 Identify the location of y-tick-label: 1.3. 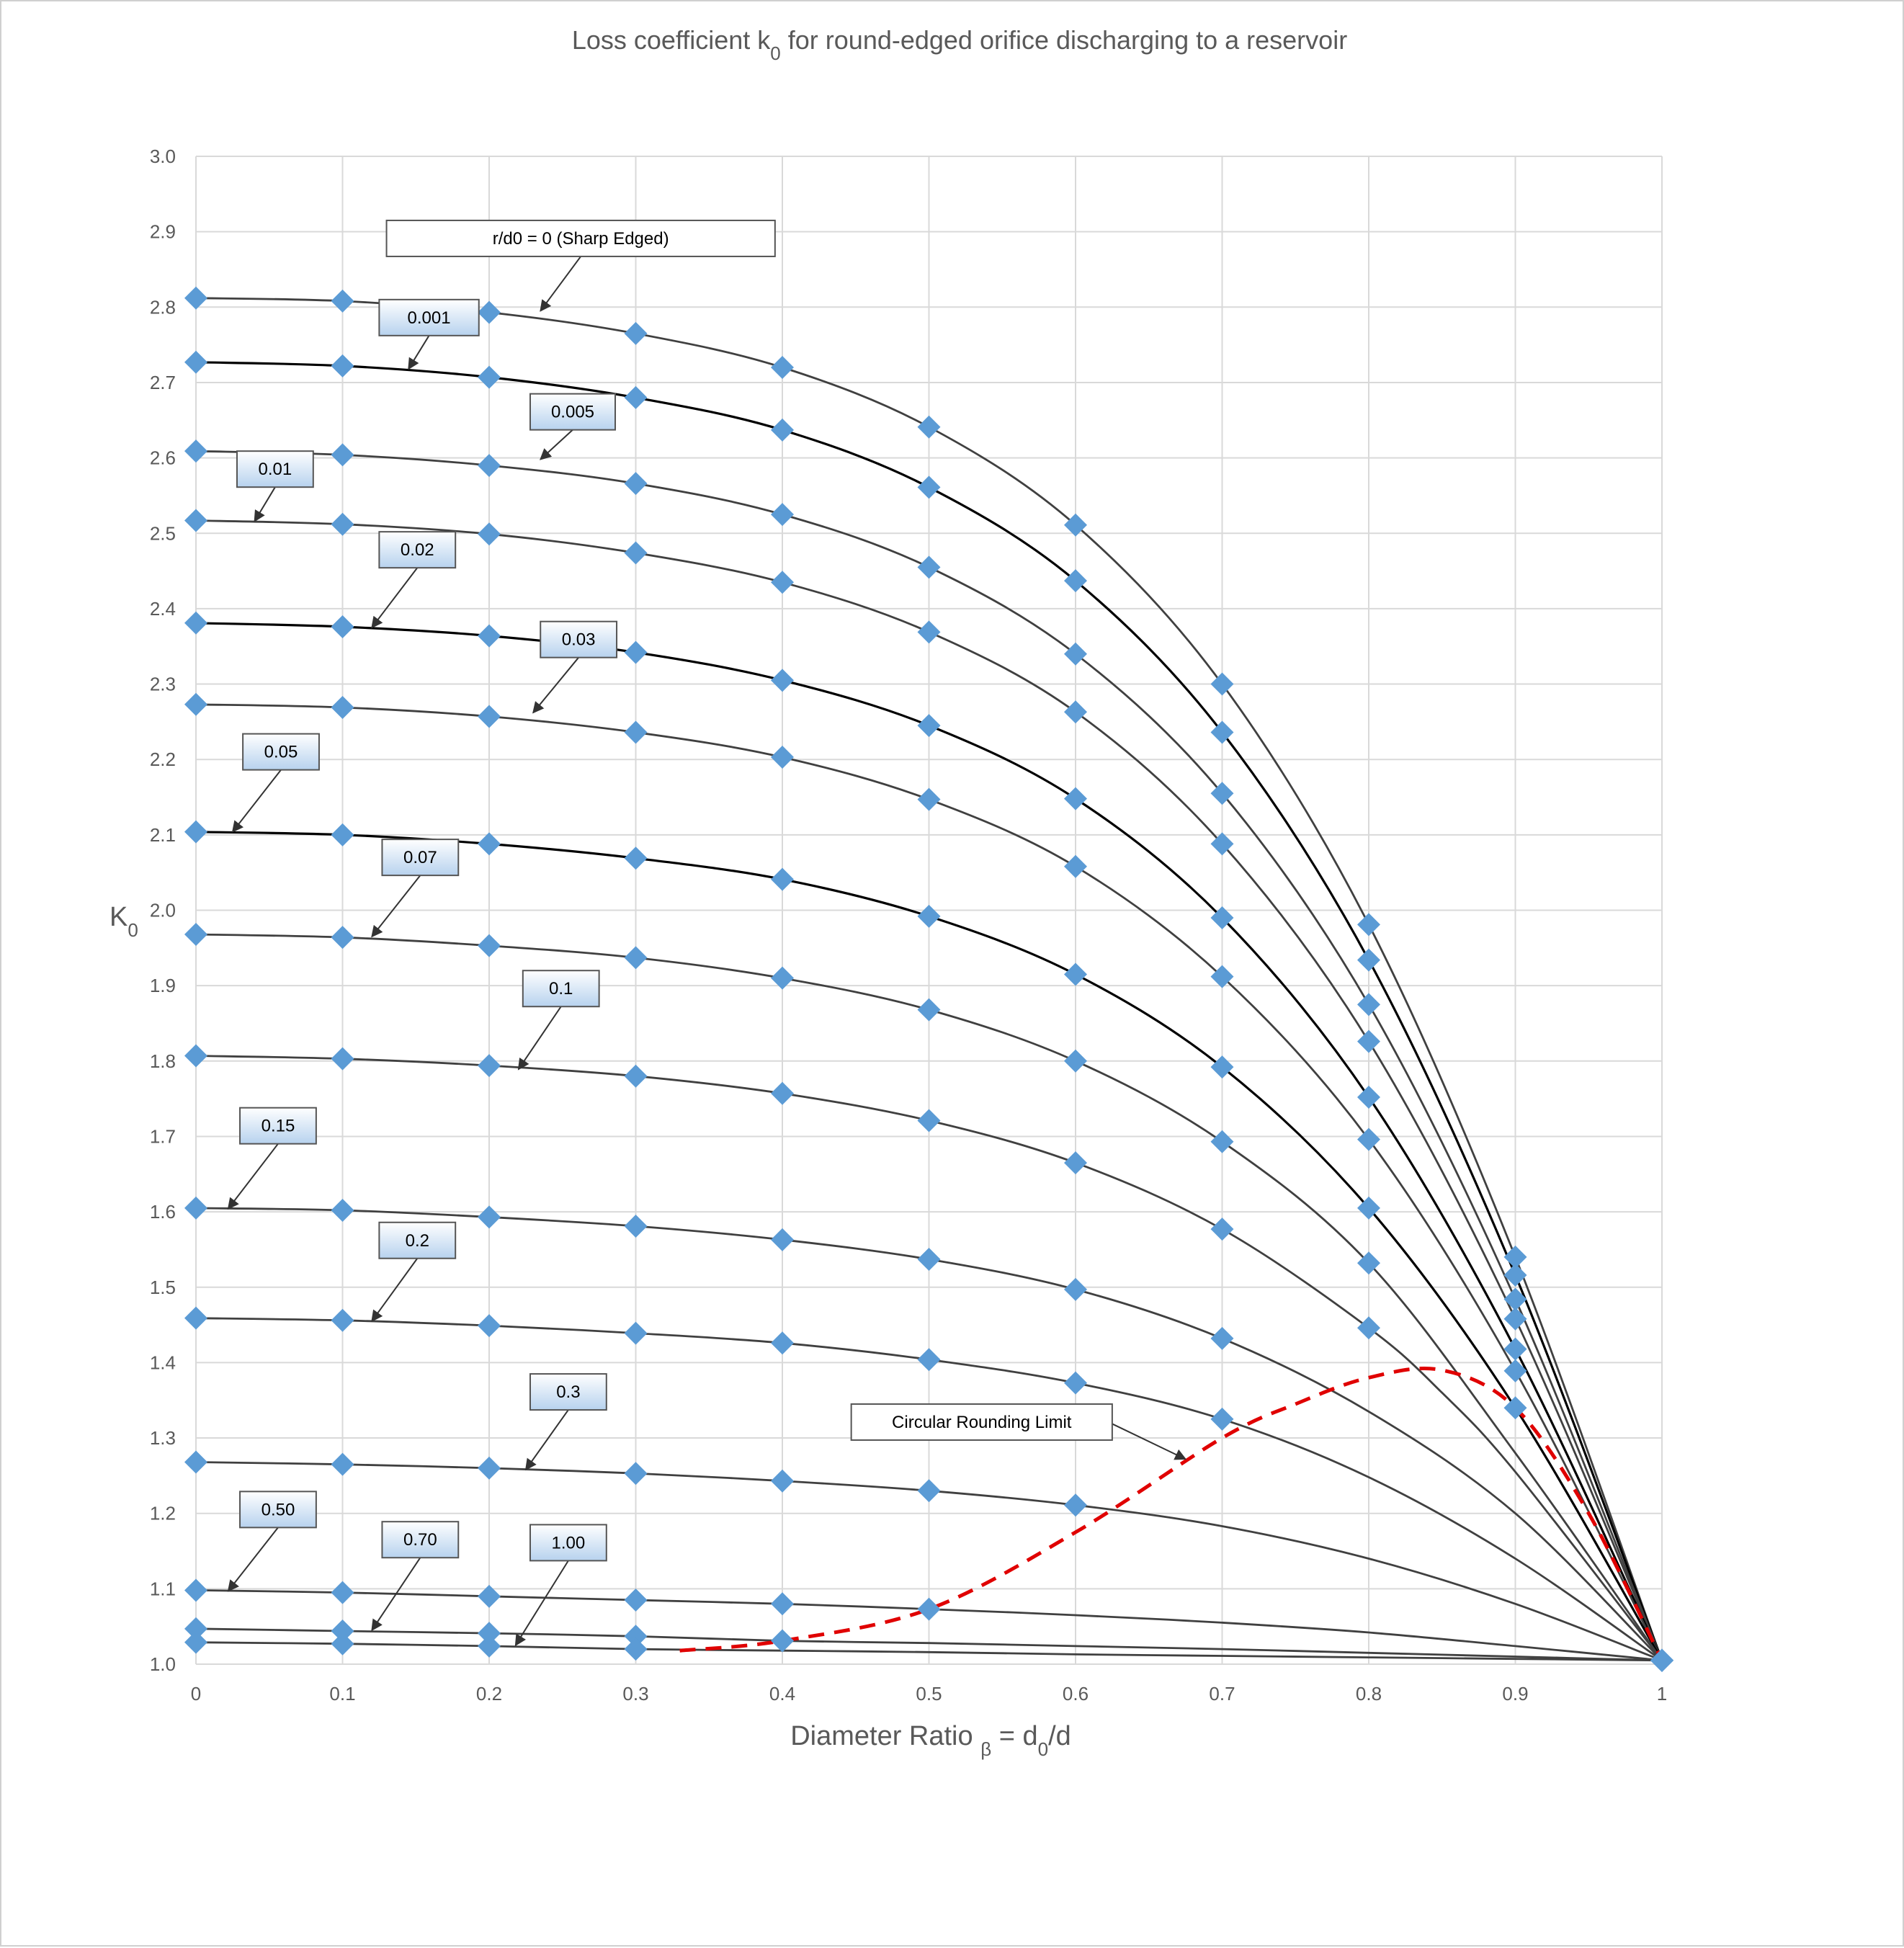
(163, 1438).